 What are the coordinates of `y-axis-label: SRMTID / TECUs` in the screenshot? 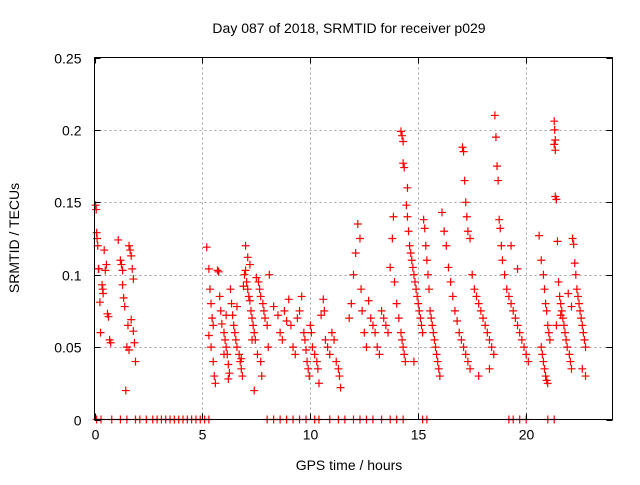 It's located at (14, 238).